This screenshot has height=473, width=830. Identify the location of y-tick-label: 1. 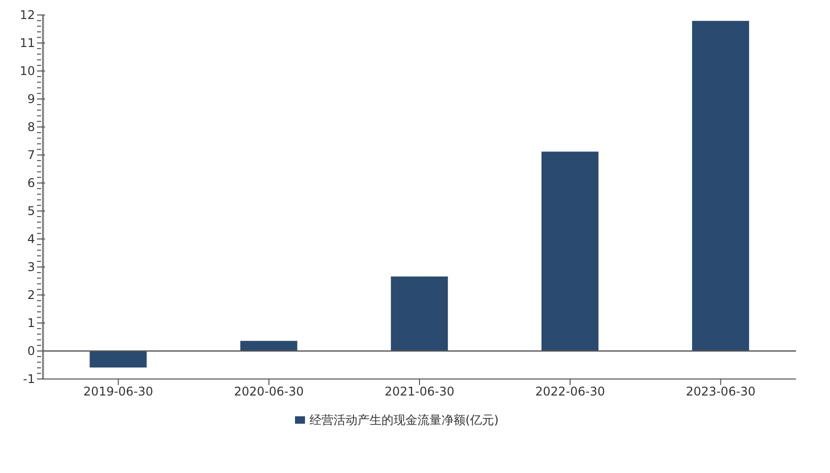
(31, 323).